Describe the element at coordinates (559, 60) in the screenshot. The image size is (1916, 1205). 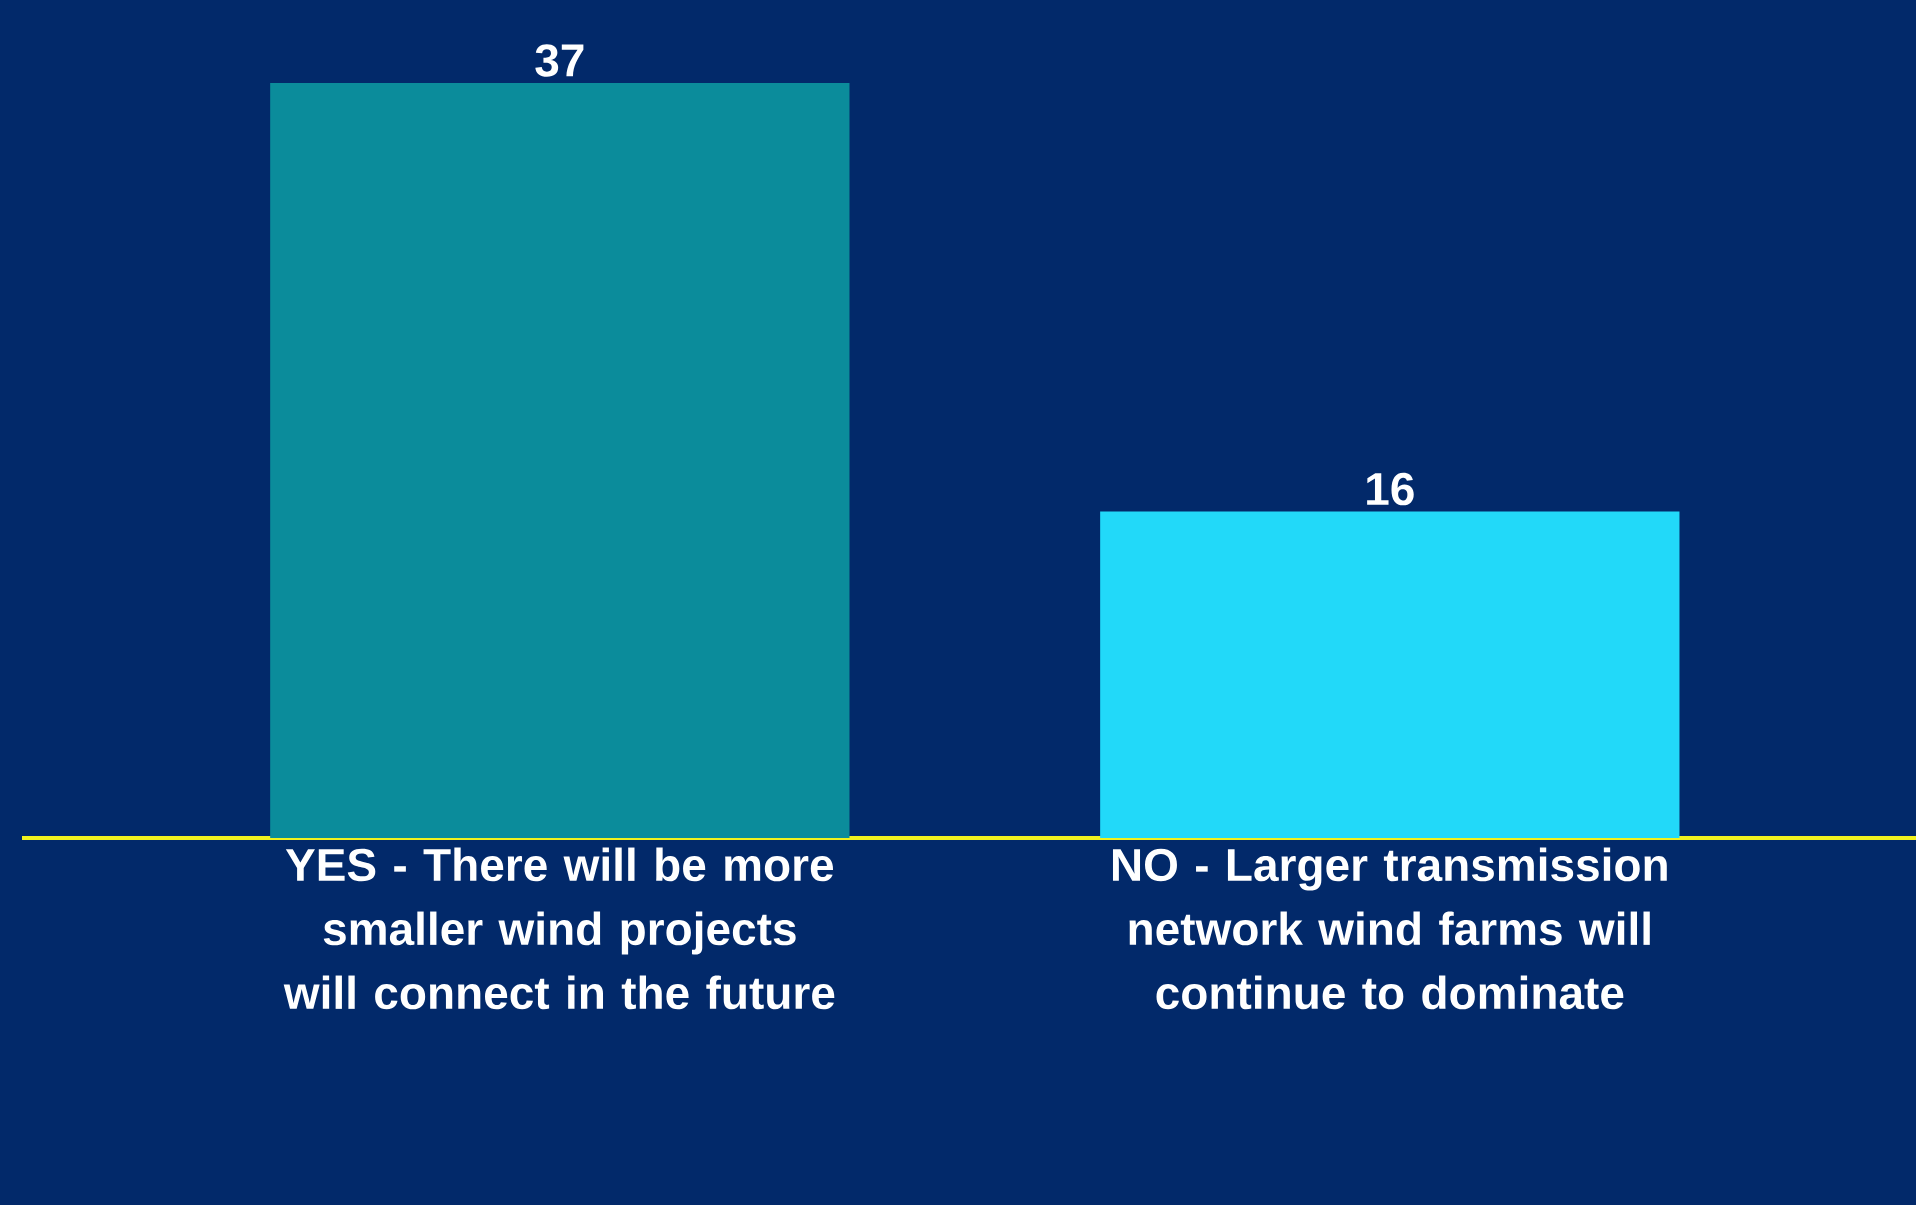
I see `data-label: 37` at that location.